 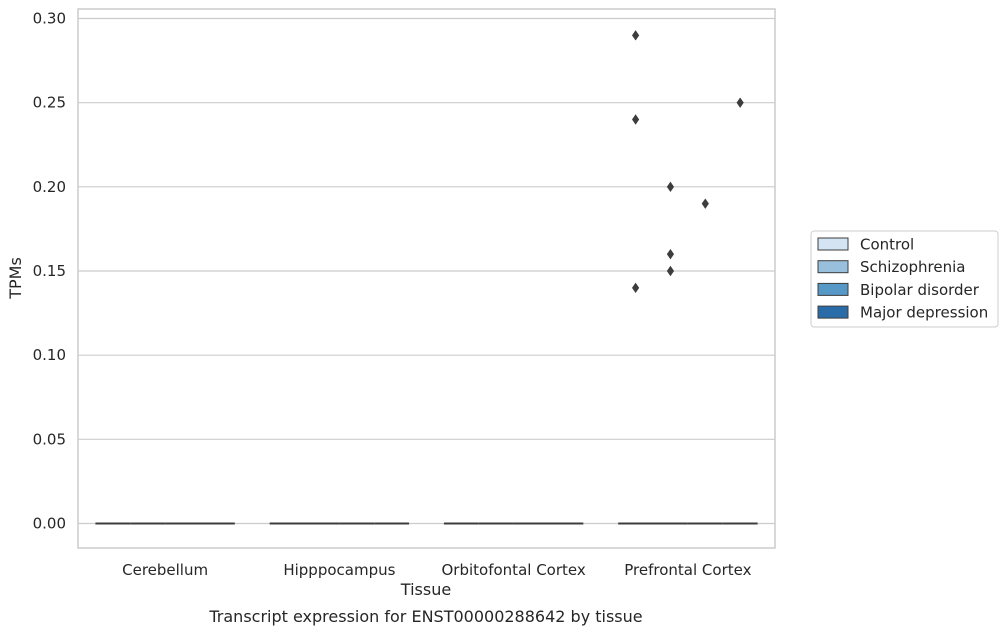 What do you see at coordinates (49, 19) in the screenshot?
I see `y-tick-label: 0.30` at bounding box center [49, 19].